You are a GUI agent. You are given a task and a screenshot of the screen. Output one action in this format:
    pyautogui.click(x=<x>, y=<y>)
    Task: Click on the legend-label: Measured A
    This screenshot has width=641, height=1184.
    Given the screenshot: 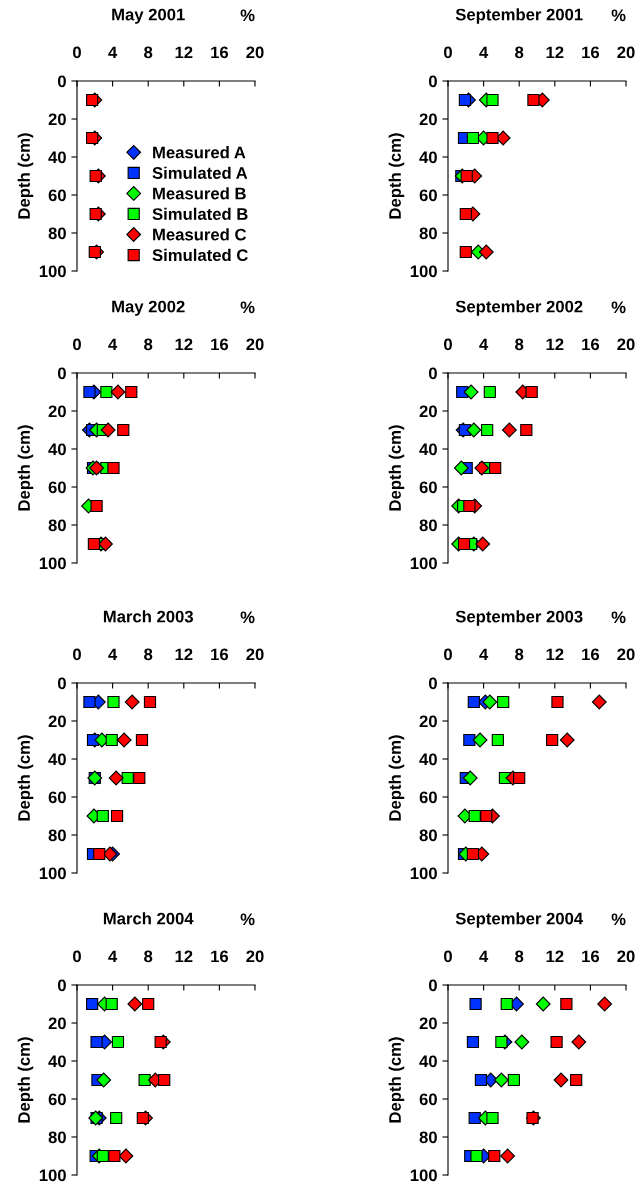 What is the action you would take?
    pyautogui.click(x=199, y=152)
    